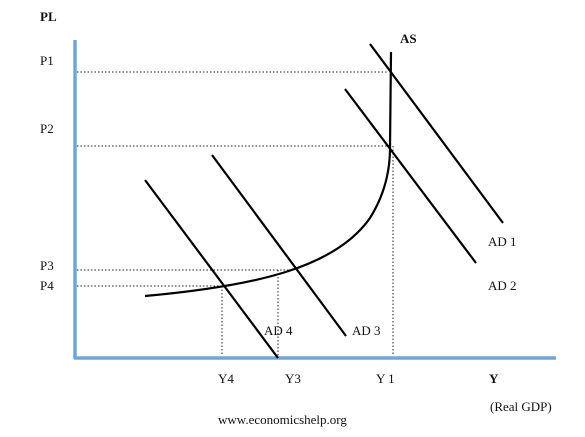 The height and width of the screenshot is (437, 585). I want to click on ad3-line, so click(279, 245).